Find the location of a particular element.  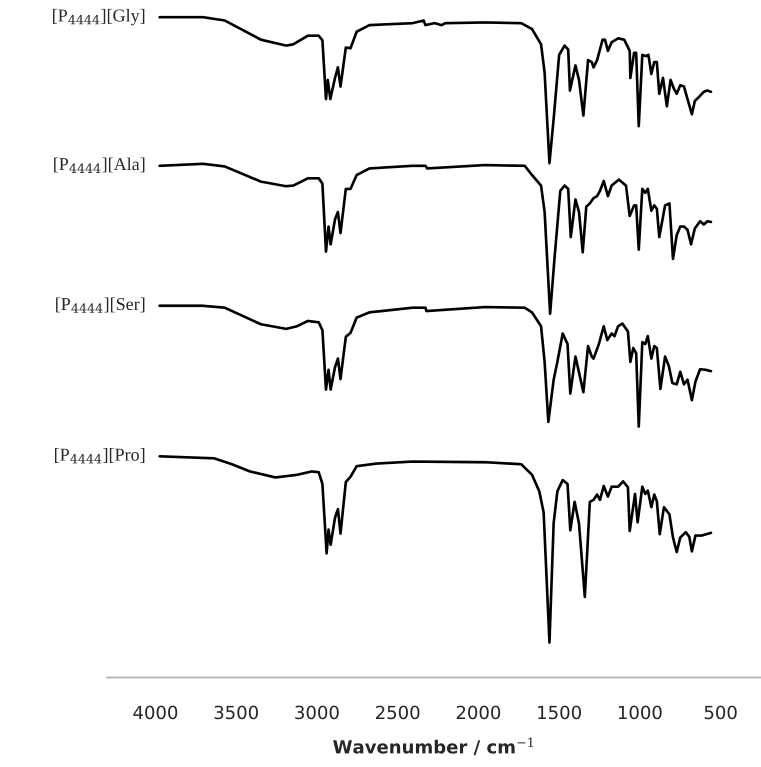

x-tick-label: 2000 is located at coordinates (478, 713).